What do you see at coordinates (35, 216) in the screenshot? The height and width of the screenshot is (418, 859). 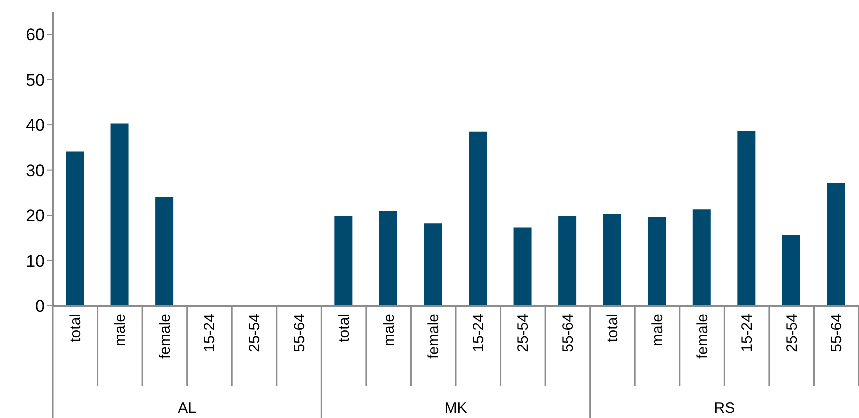 I see `y-tick-label: 20` at bounding box center [35, 216].